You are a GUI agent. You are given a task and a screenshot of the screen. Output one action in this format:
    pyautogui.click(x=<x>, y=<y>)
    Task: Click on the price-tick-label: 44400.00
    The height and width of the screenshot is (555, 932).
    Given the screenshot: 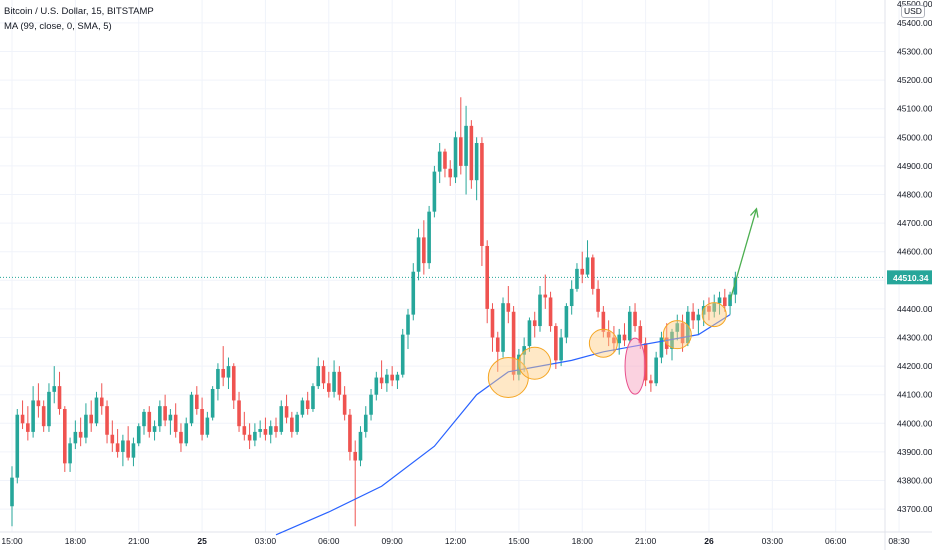 What is the action you would take?
    pyautogui.click(x=914, y=309)
    